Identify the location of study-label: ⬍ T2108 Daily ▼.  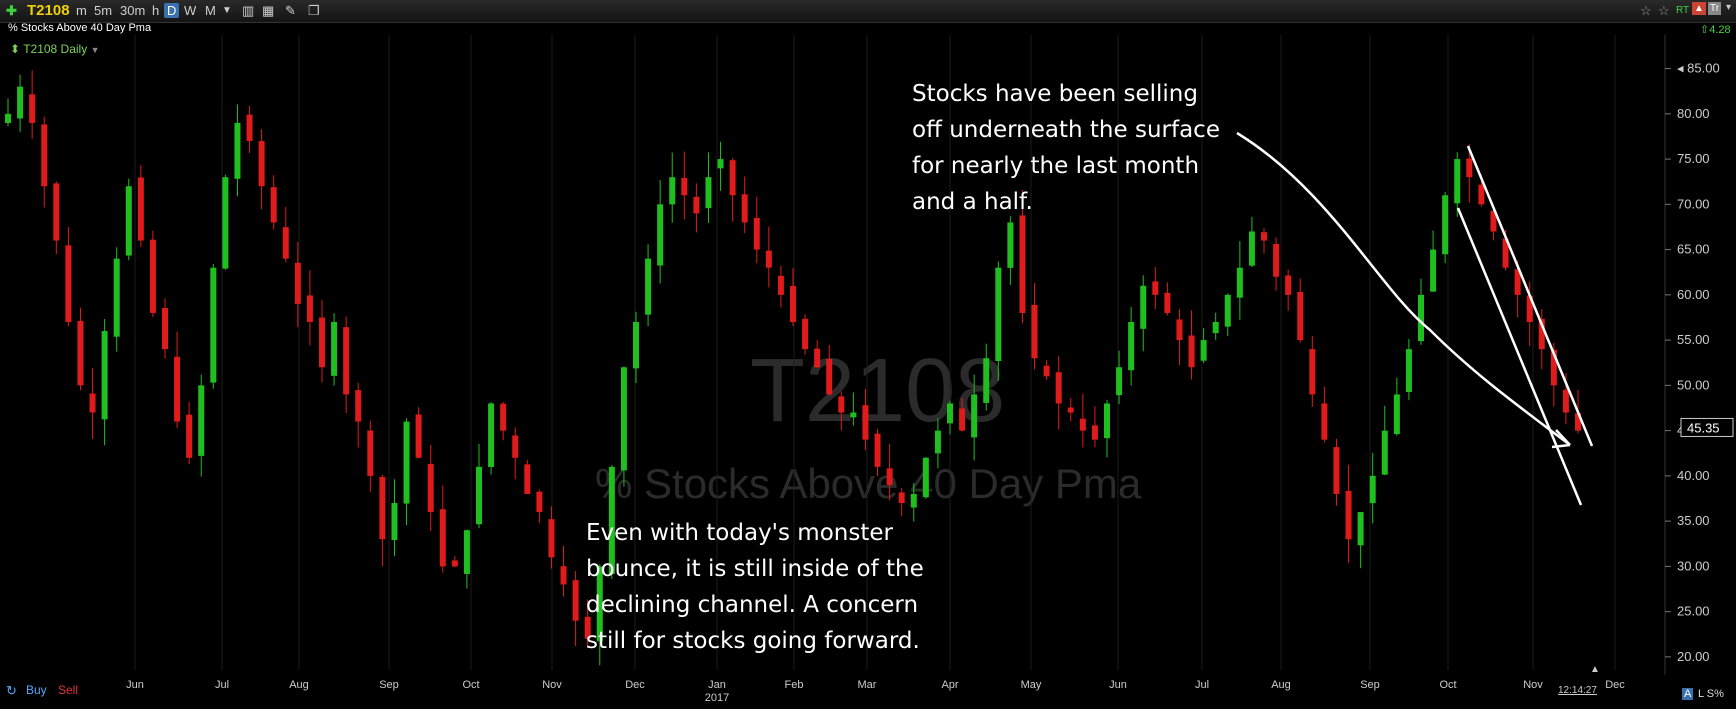
(55, 49).